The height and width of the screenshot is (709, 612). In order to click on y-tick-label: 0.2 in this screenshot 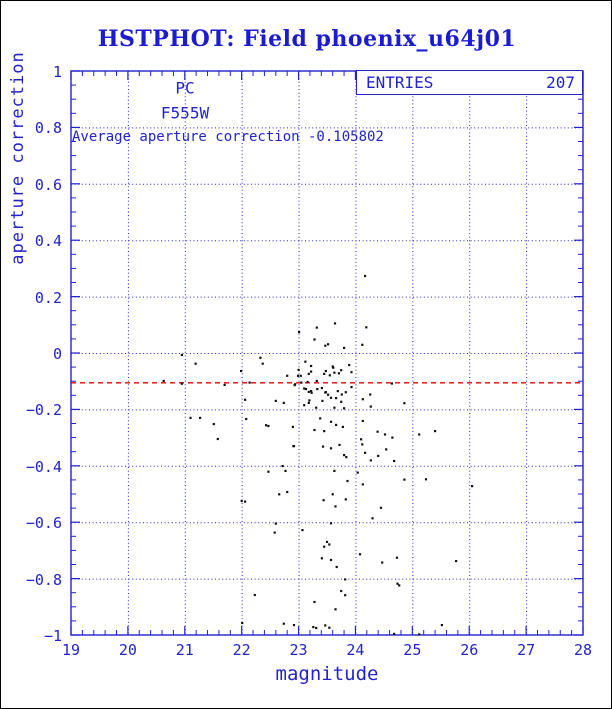, I will do `click(48, 297)`.